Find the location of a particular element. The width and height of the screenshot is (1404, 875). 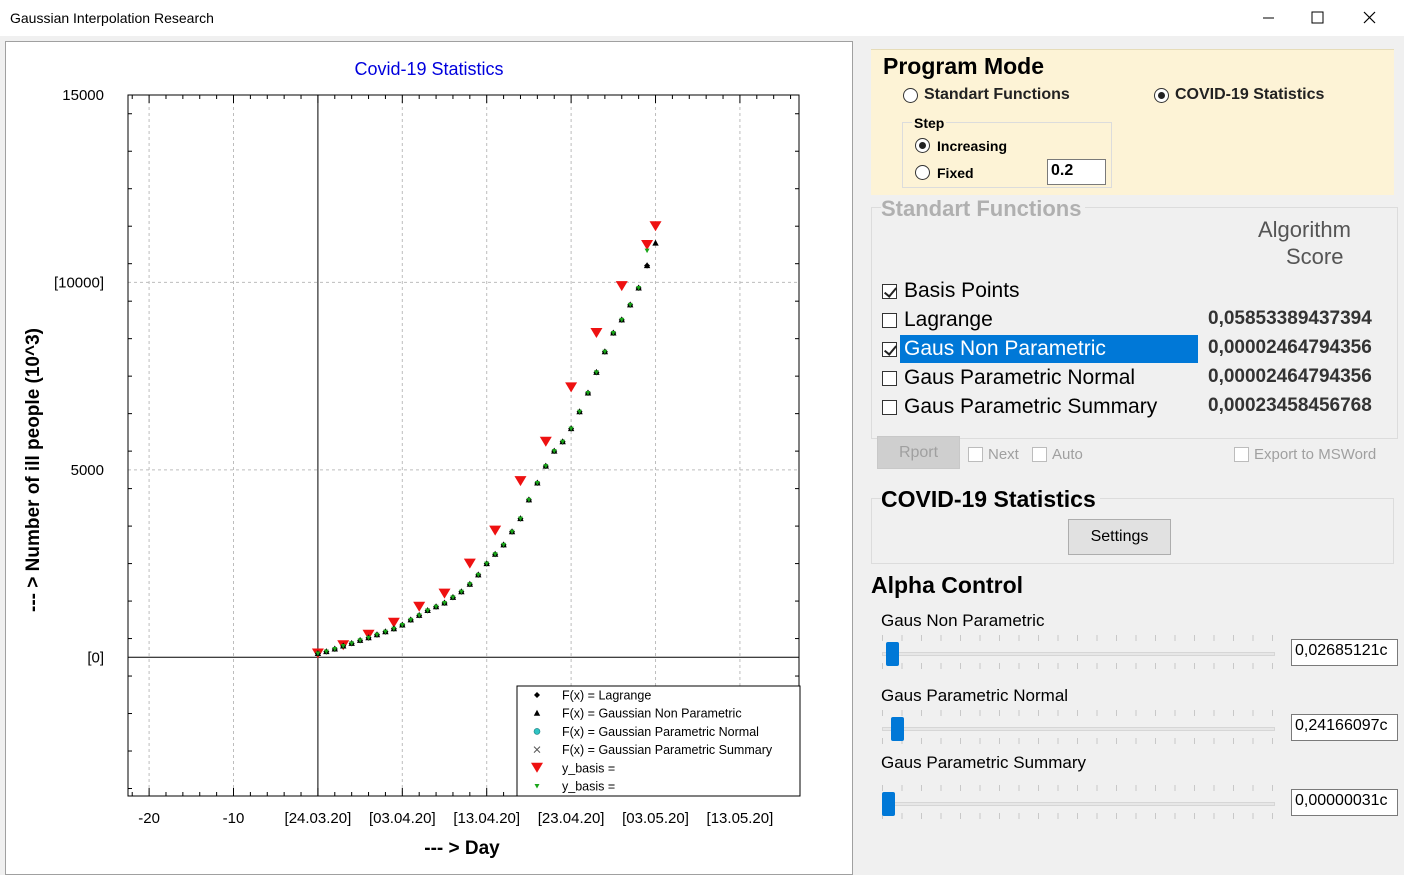

legend-frame is located at coordinates (658, 741).